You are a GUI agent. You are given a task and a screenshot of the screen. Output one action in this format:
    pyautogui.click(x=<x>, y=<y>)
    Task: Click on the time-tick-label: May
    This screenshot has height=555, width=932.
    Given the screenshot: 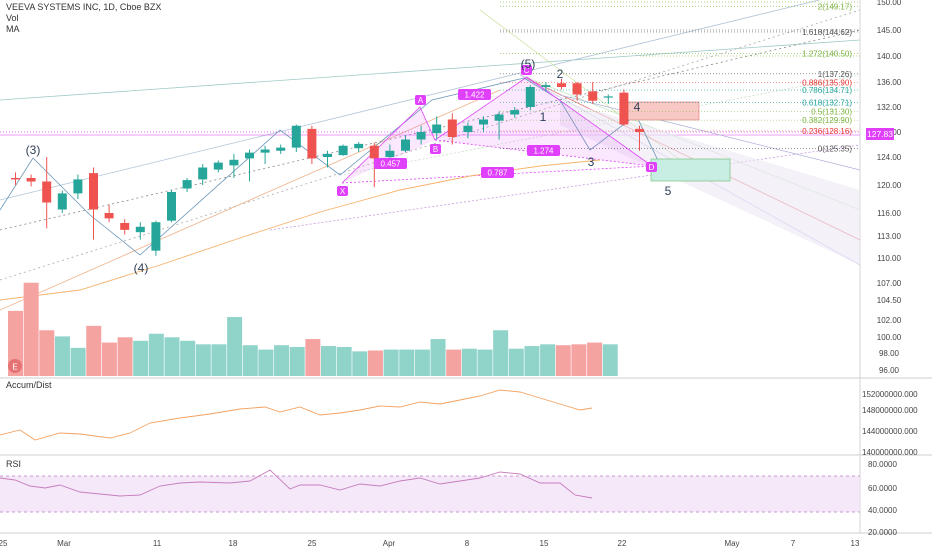 What is the action you would take?
    pyautogui.click(x=731, y=543)
    